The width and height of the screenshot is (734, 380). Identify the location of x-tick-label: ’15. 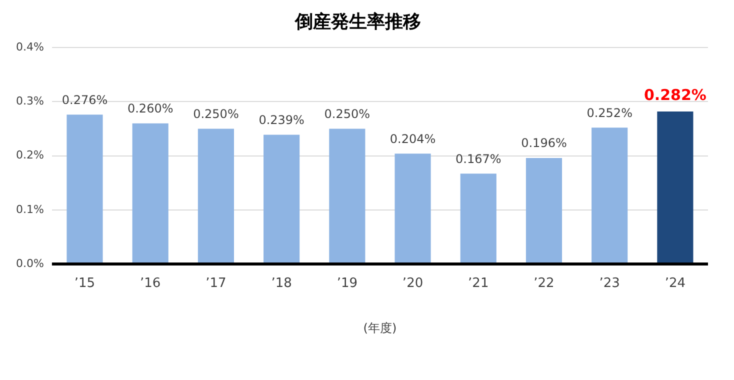
(85, 284).